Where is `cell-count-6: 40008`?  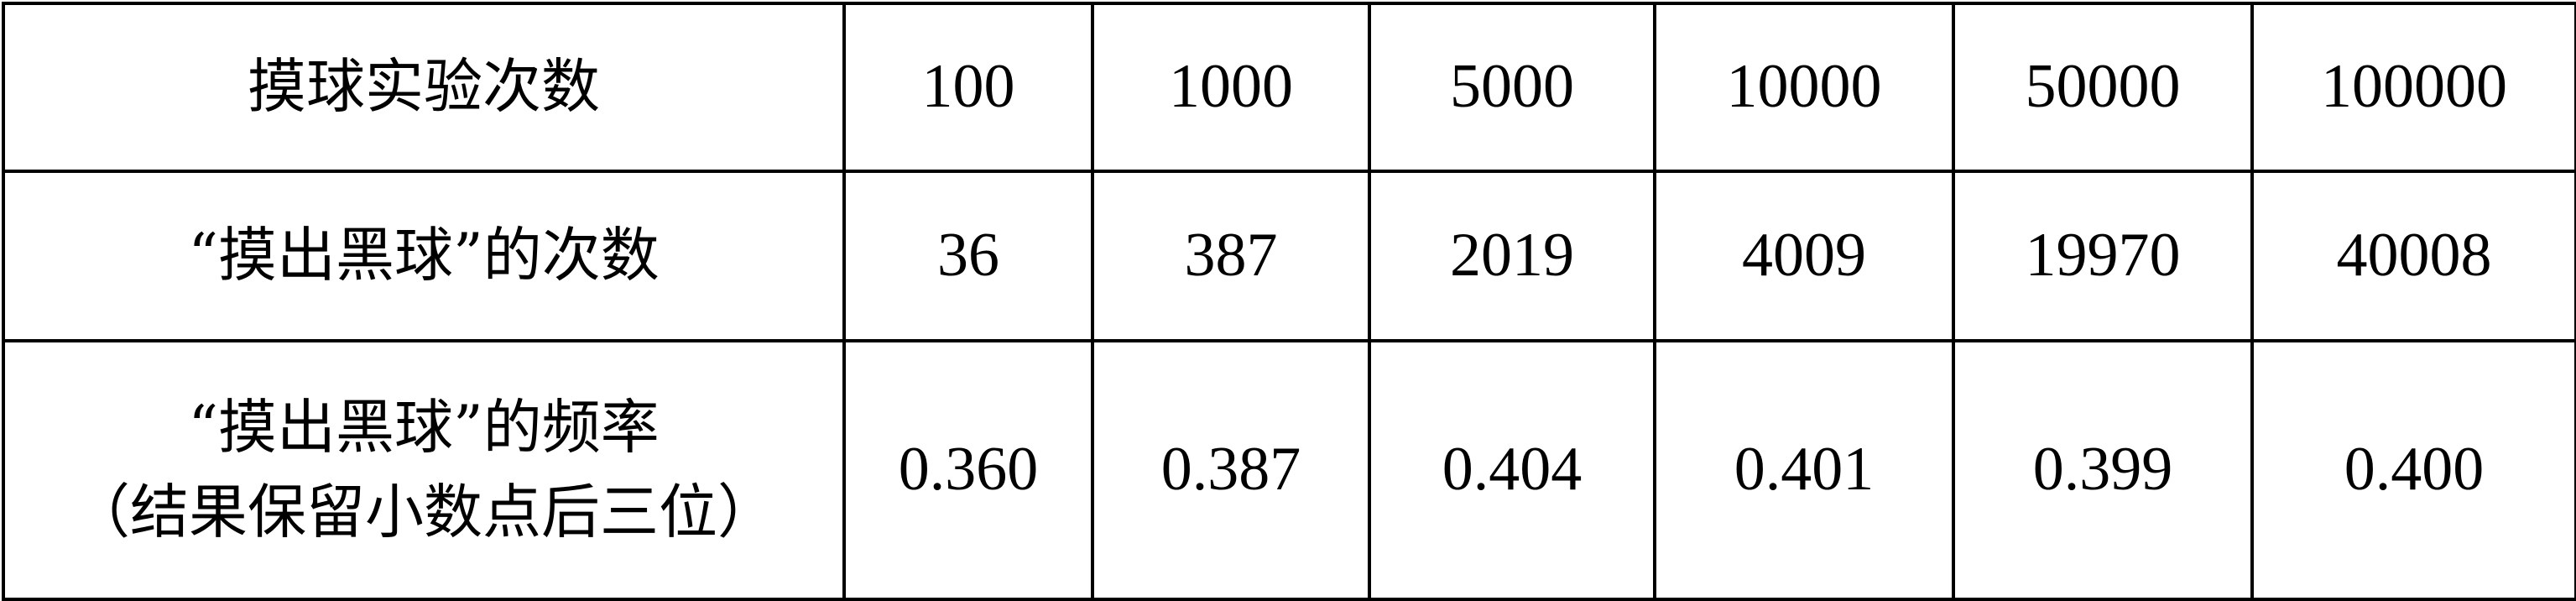 cell-count-6: 40008 is located at coordinates (2413, 256).